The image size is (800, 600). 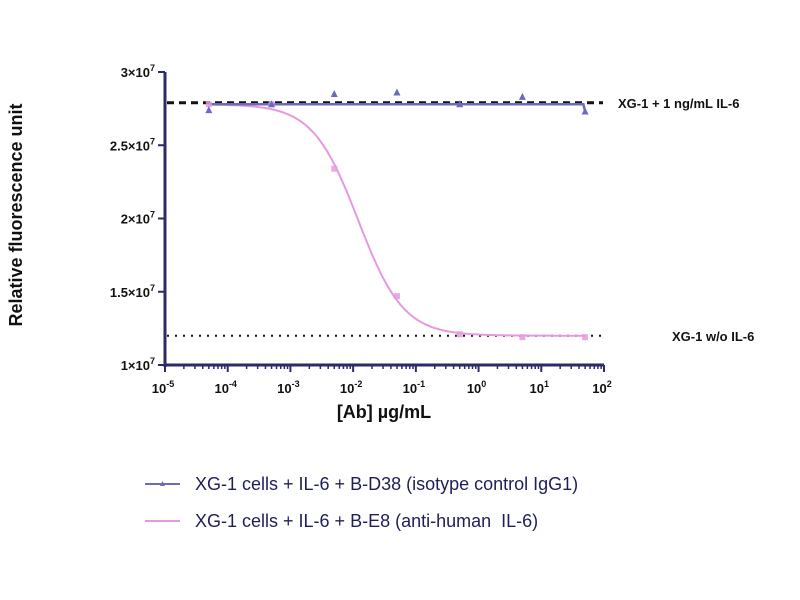 What do you see at coordinates (138, 218) in the screenshot?
I see `y-tick-label: 2×10⁷` at bounding box center [138, 218].